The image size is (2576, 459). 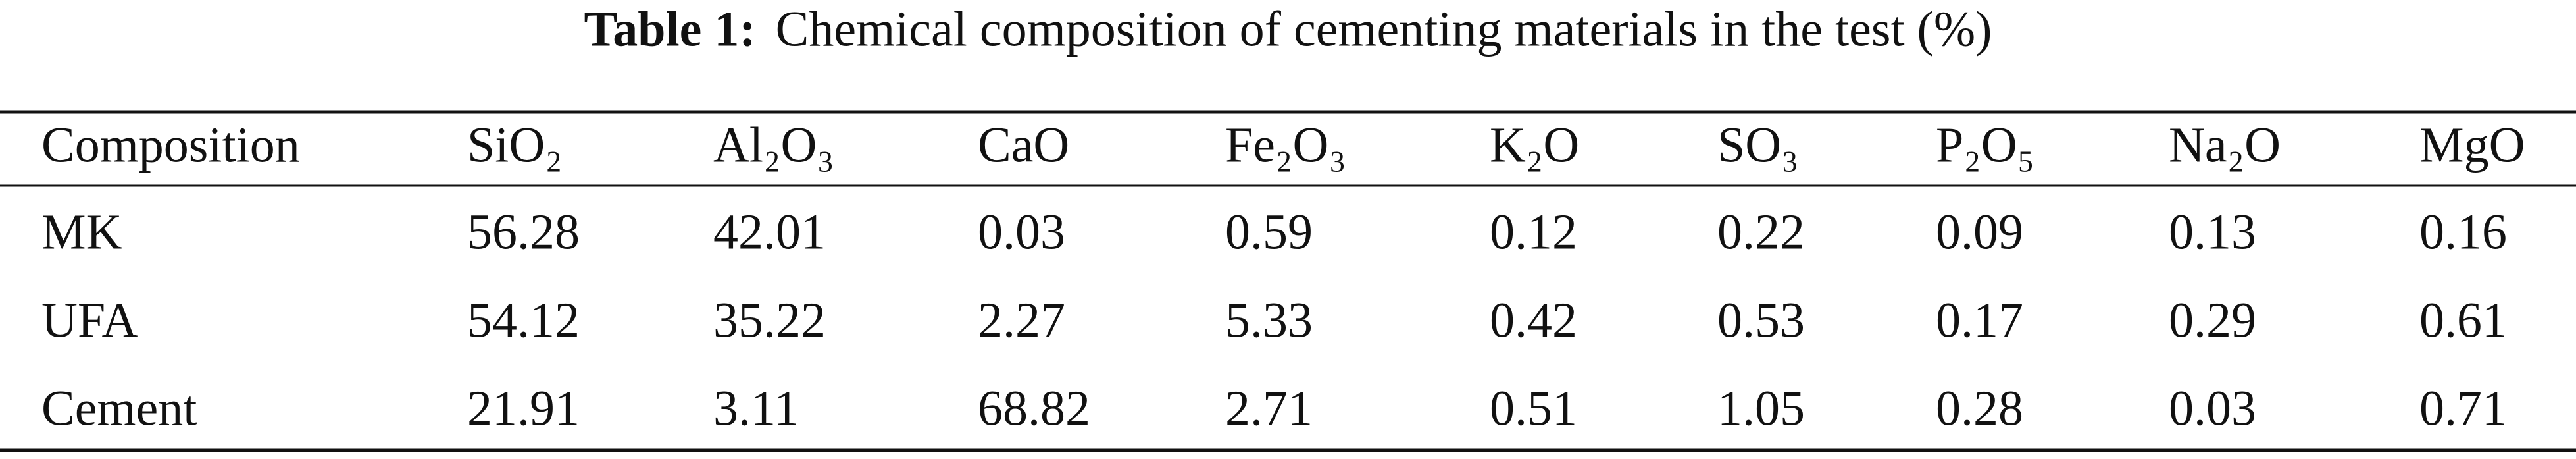 I want to click on cell: 0.59, so click(x=1269, y=232).